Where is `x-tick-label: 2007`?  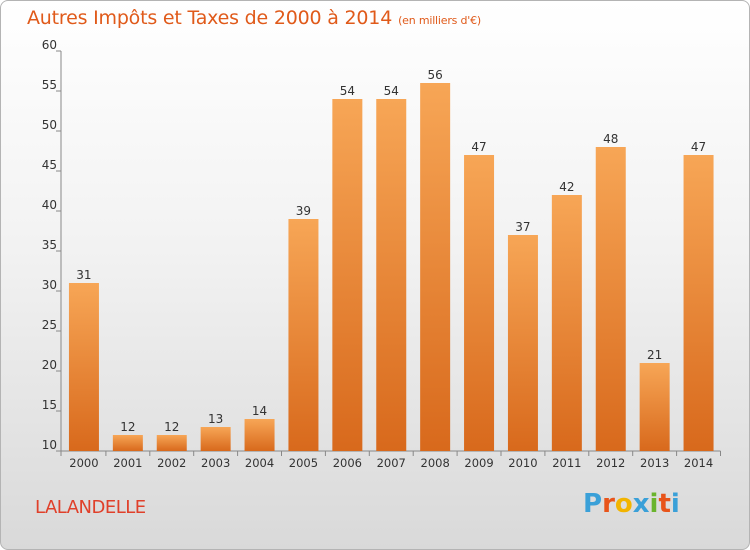 x-tick-label: 2007 is located at coordinates (391, 463).